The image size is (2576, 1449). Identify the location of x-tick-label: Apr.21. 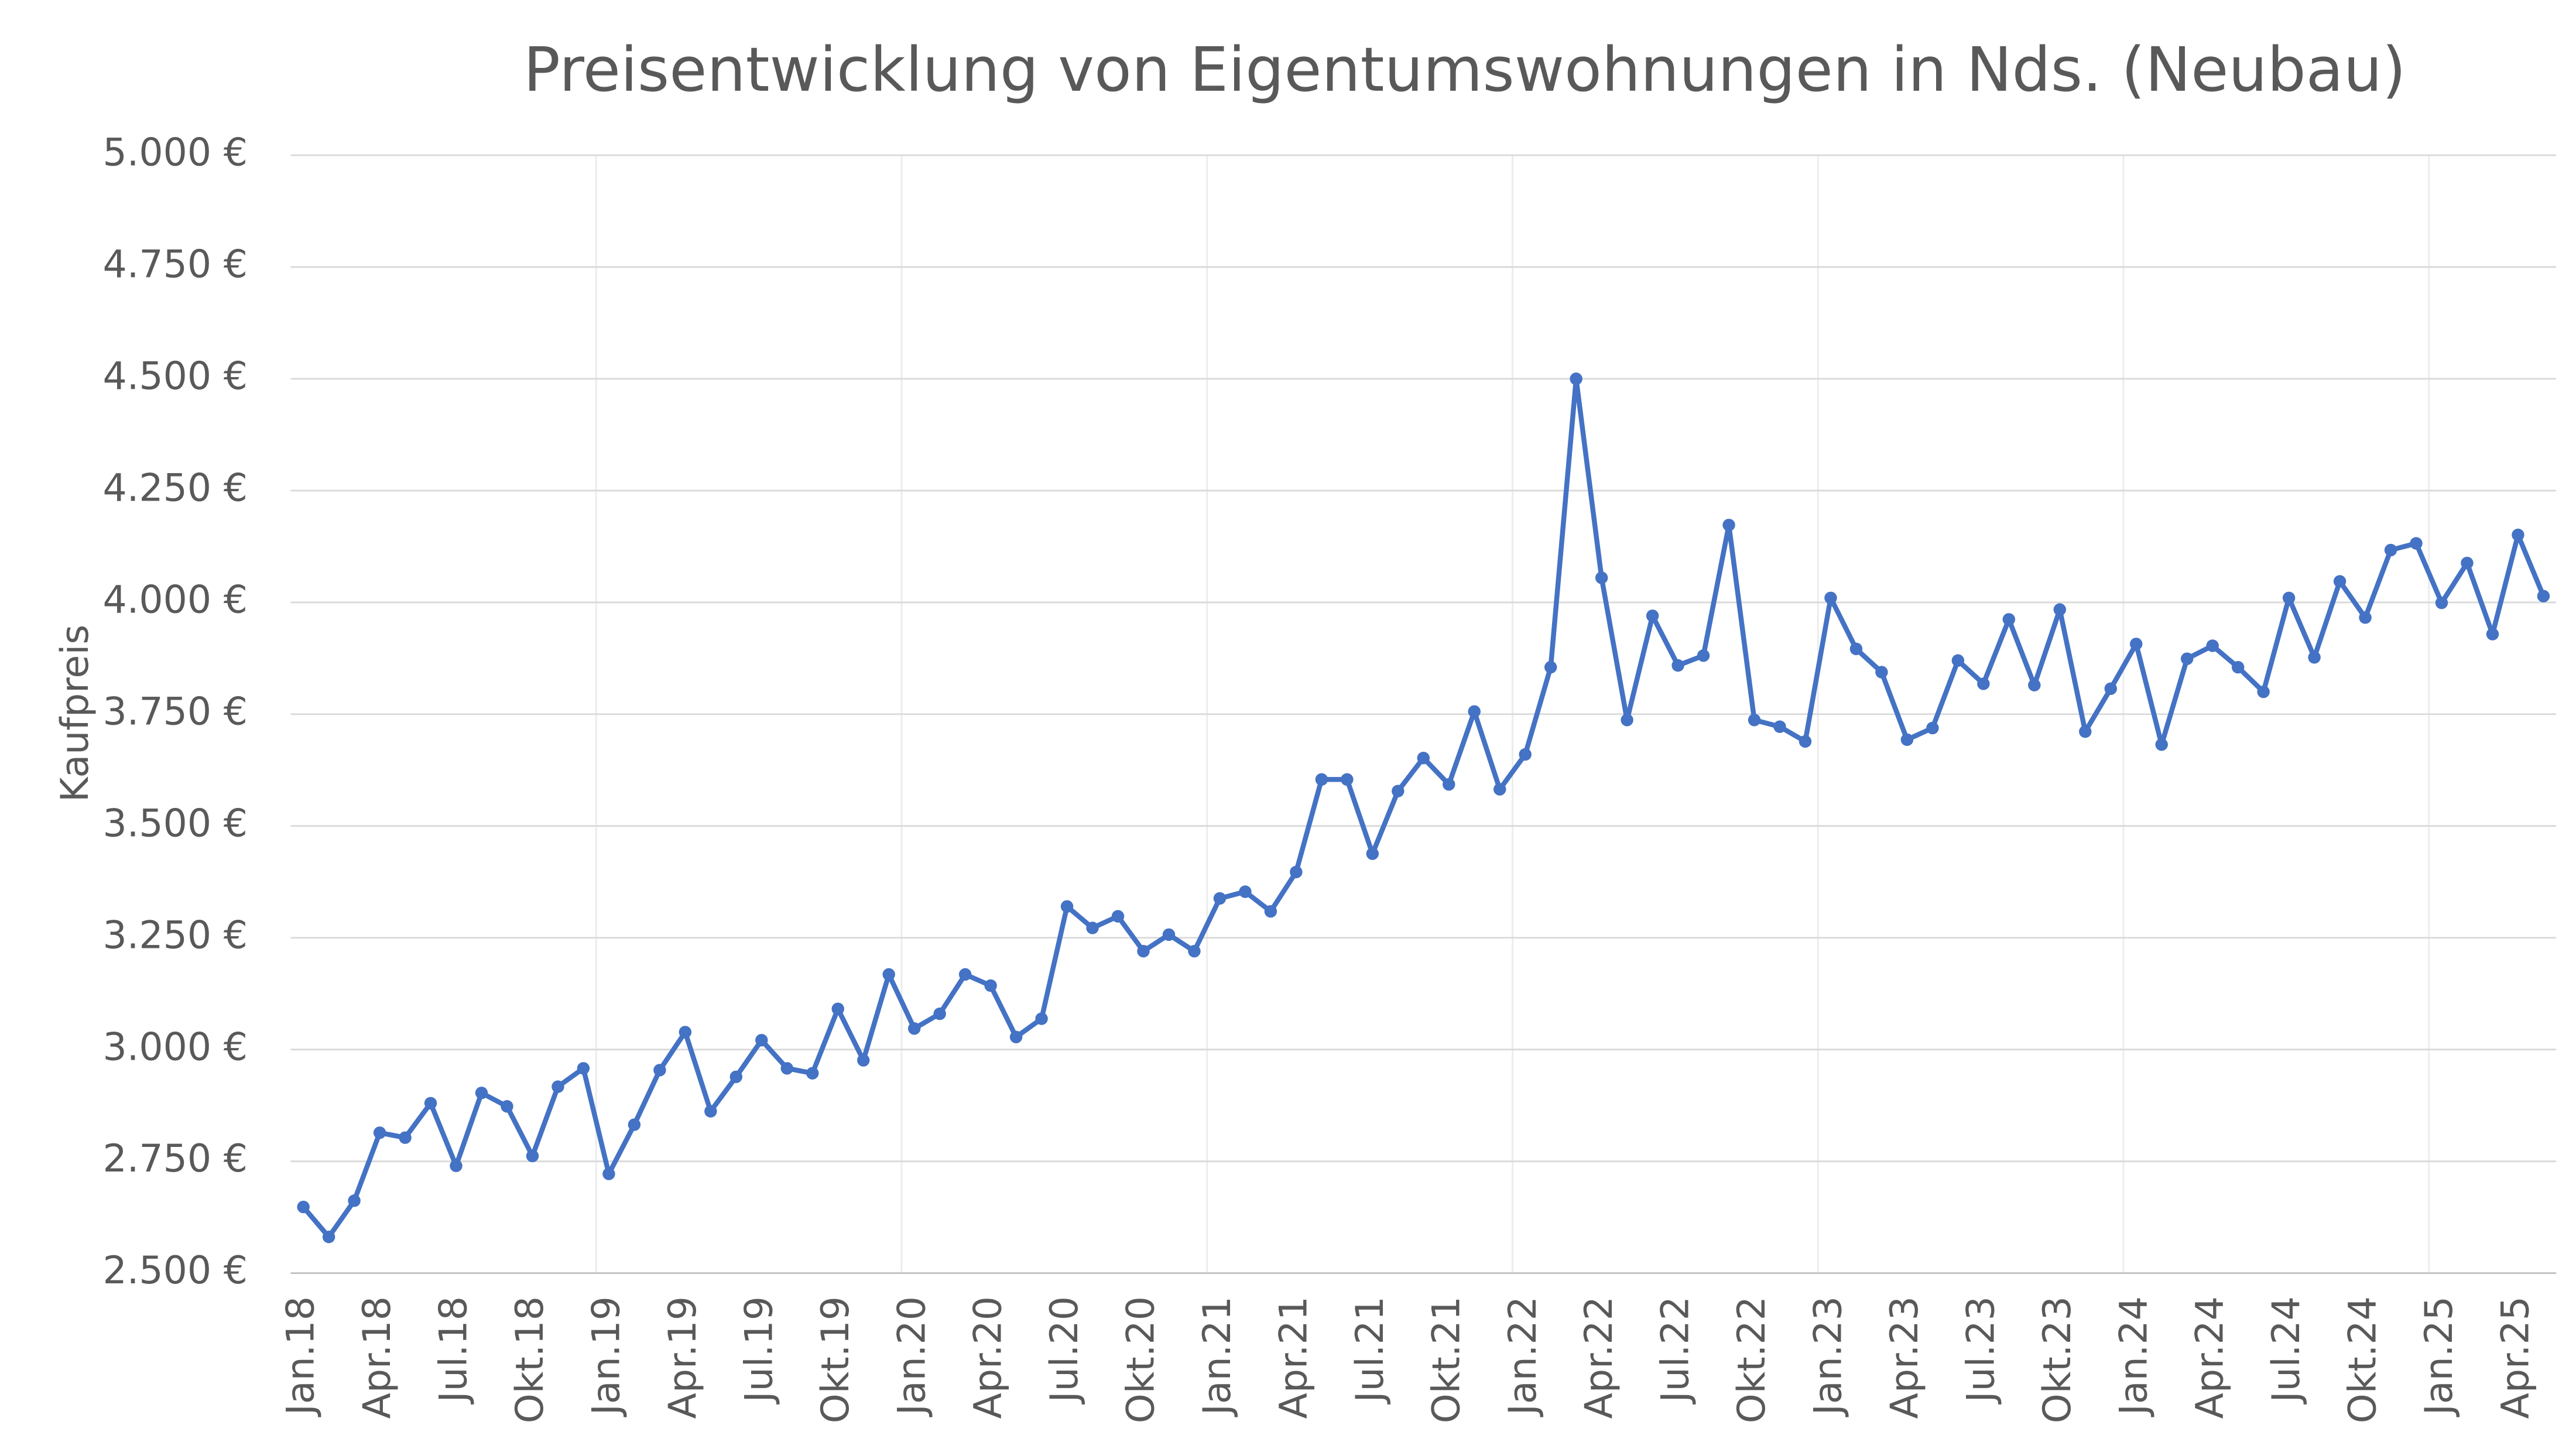
(1294, 1357).